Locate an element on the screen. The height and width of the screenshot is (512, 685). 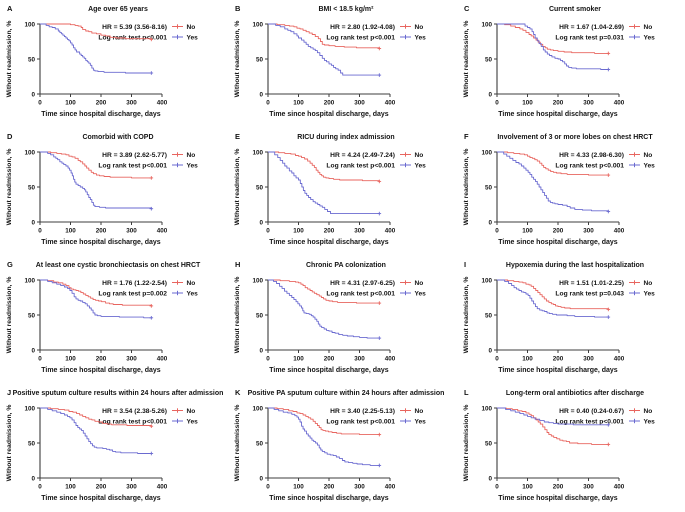
panel-letter: G is located at coordinates (10, 264).